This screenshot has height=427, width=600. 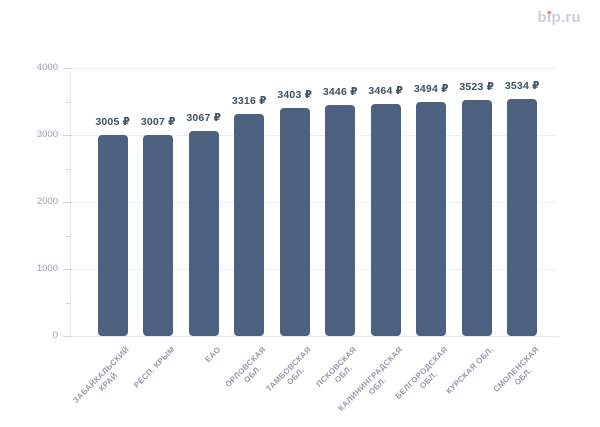 What do you see at coordinates (431, 88) in the screenshot?
I see `bar-value-label: 3494 ₽` at bounding box center [431, 88].